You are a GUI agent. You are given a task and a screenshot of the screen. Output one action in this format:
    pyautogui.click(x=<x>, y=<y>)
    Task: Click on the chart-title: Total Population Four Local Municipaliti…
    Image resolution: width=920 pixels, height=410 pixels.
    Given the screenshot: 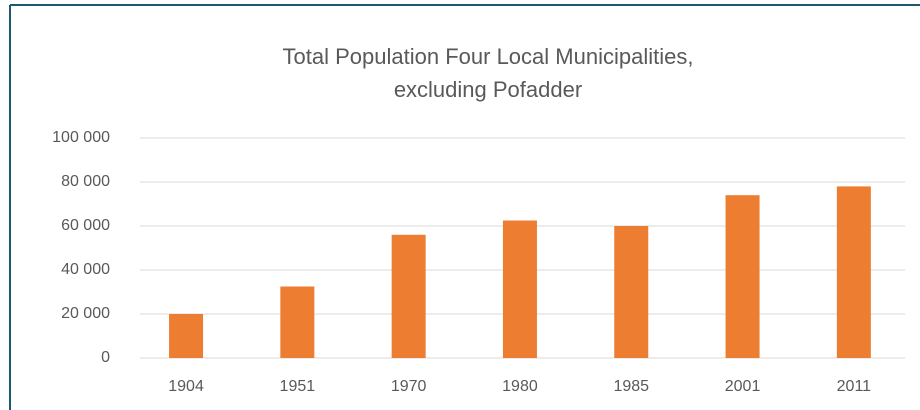 What is the action you would take?
    pyautogui.click(x=488, y=56)
    